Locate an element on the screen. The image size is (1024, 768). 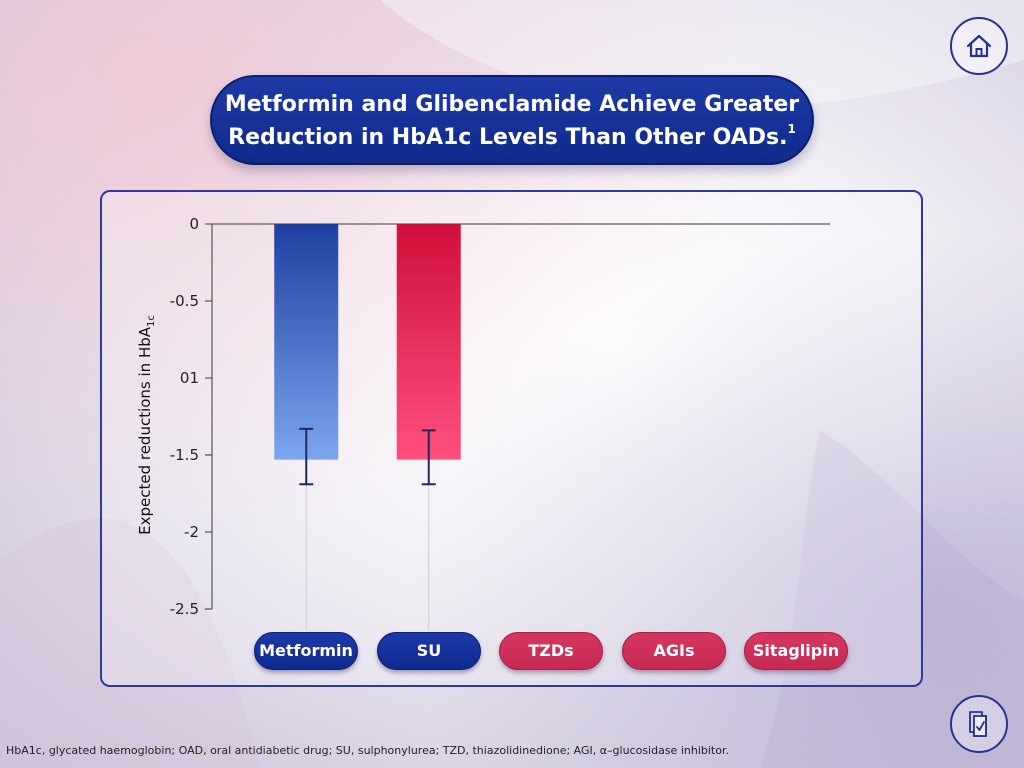
error-bar-metformin is located at coordinates (306, 456).